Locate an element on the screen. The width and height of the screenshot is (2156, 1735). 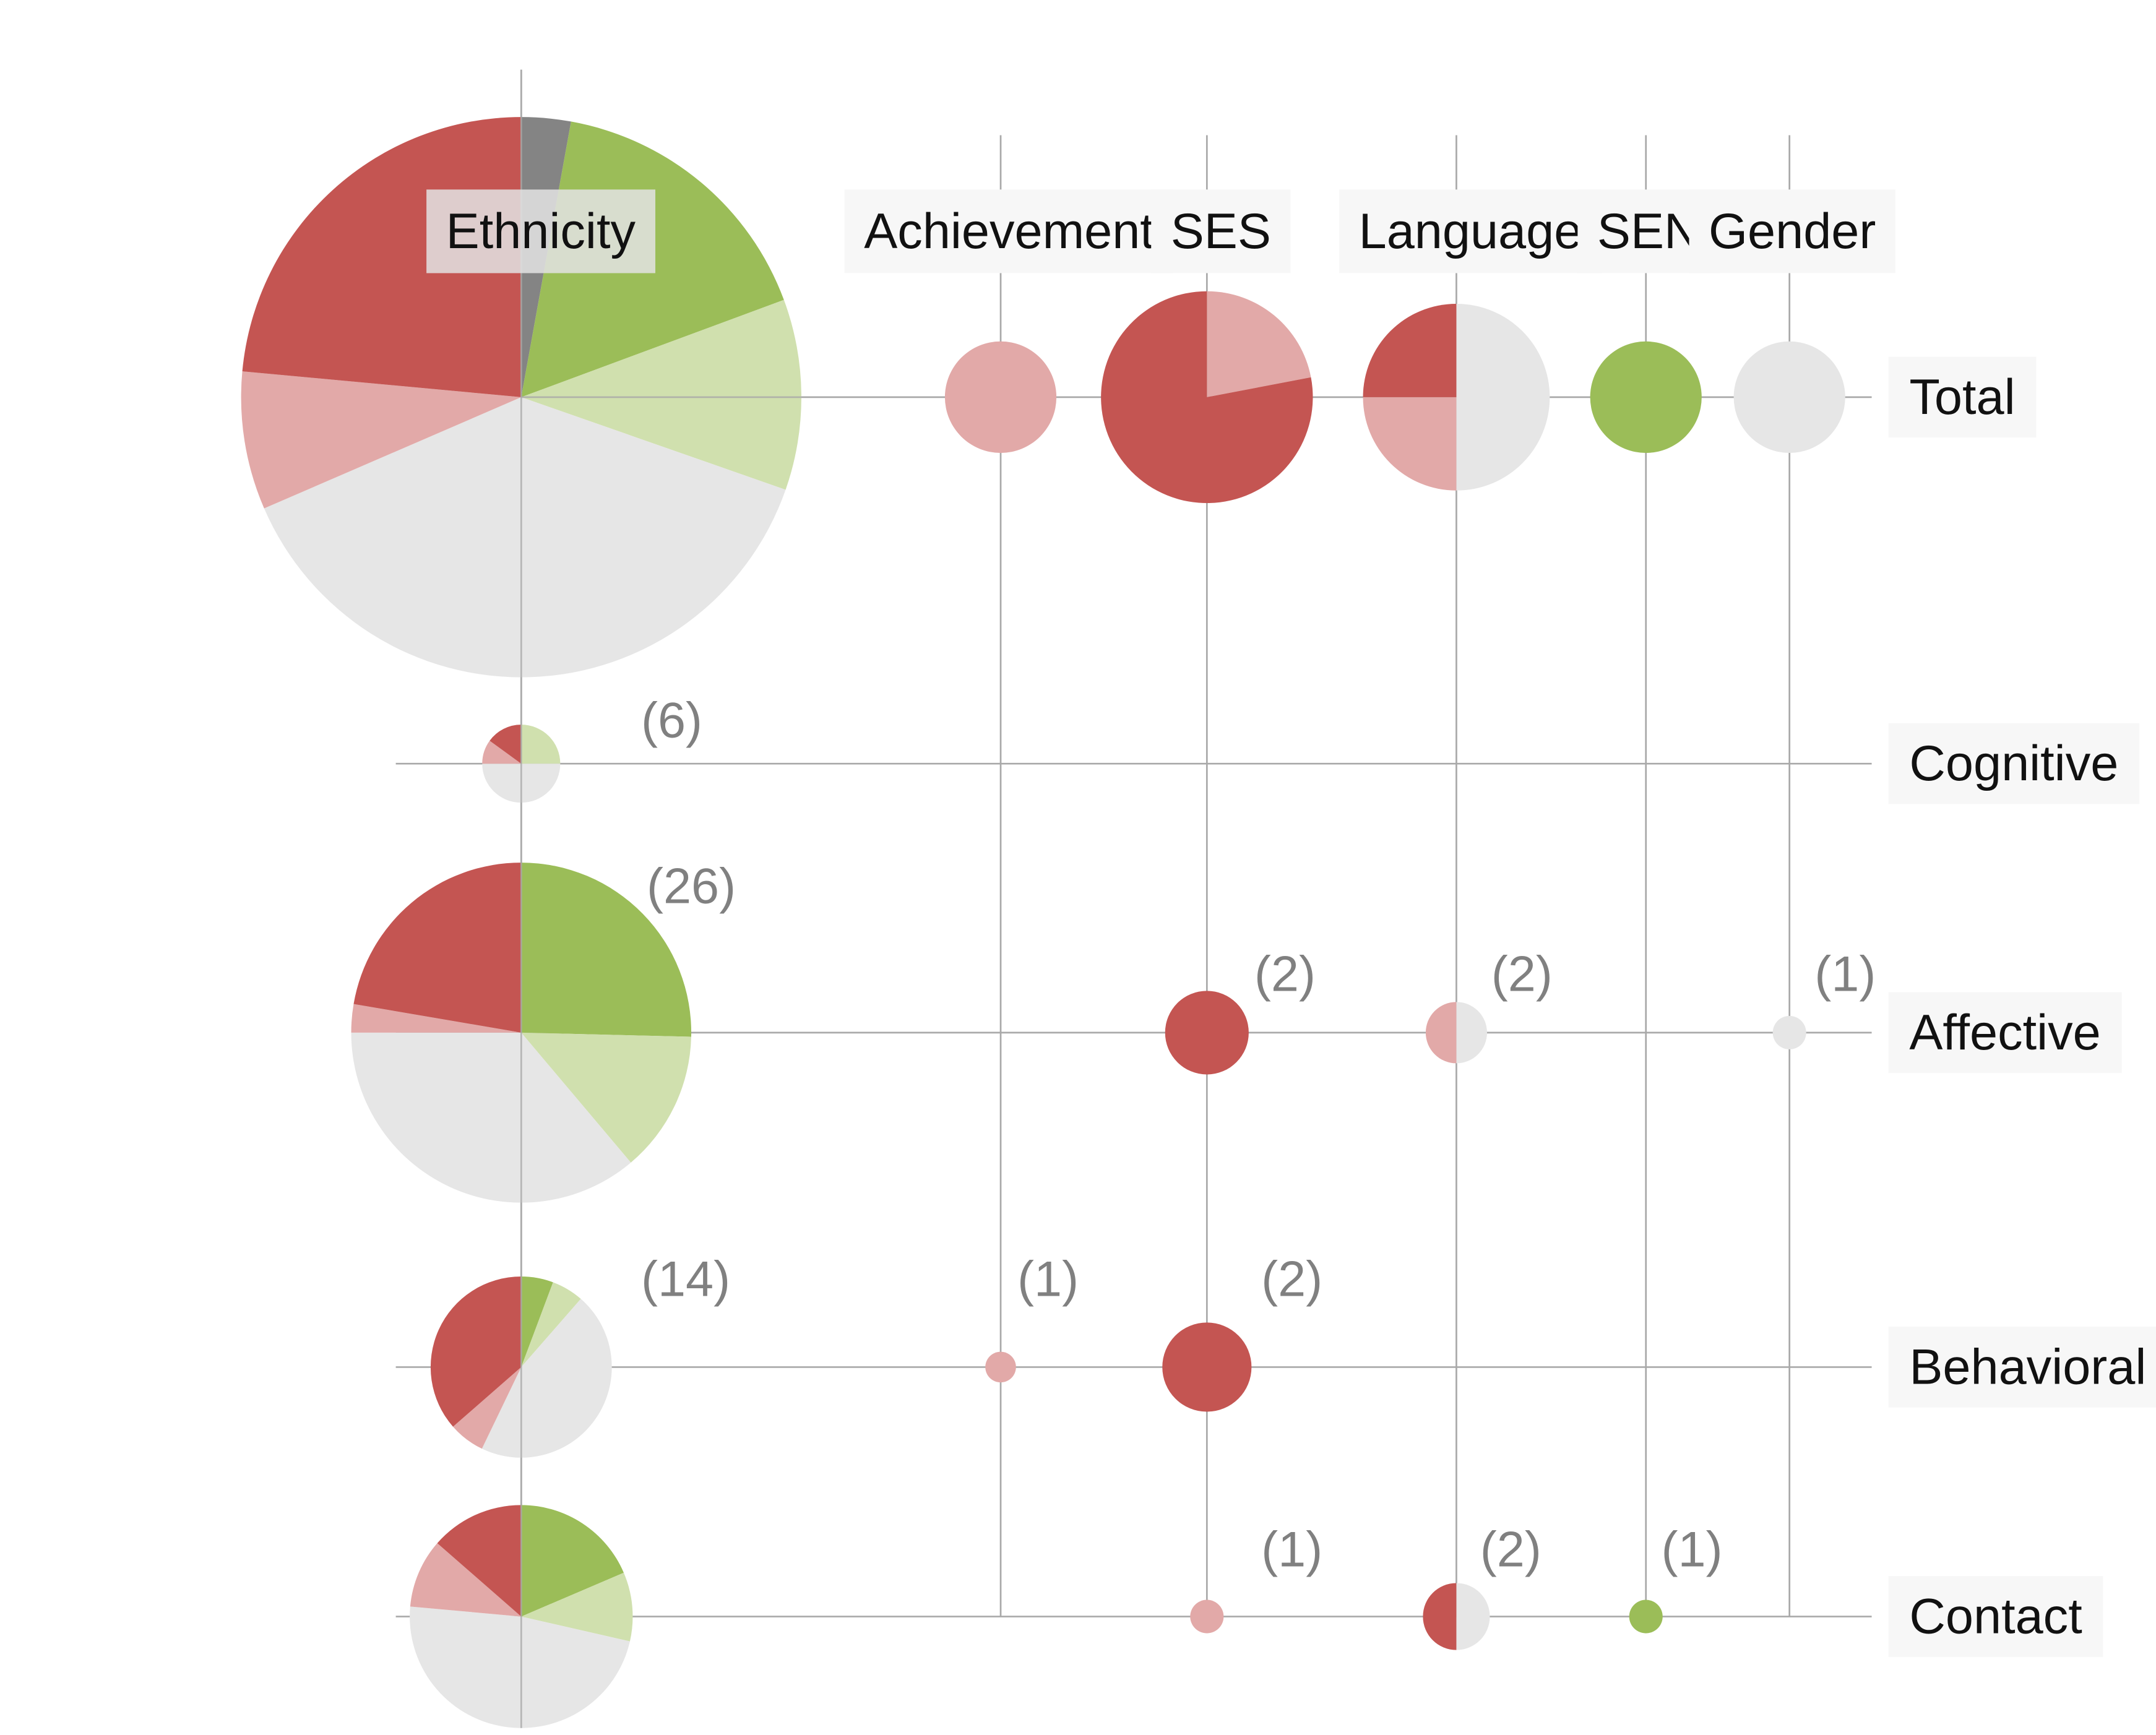
pie-behavioral-achievement is located at coordinates (1000, 1367).